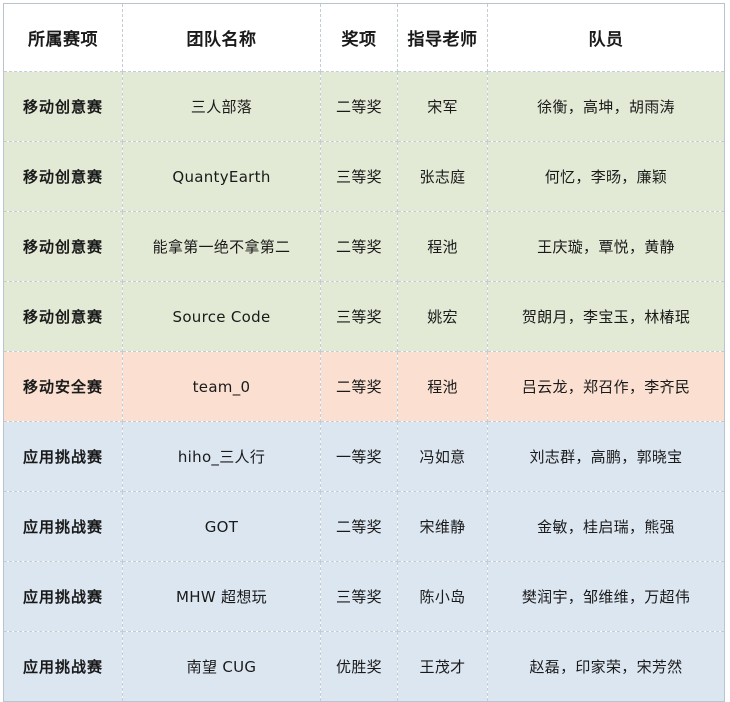  Describe the element at coordinates (442, 106) in the screenshot. I see `cell-teacher: 宋军` at that location.